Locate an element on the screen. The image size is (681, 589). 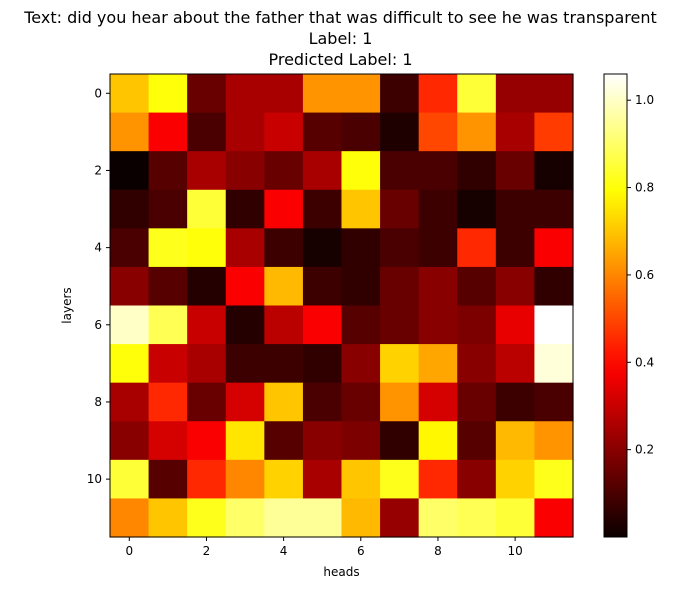
heatmap-cell-r4-c11 is located at coordinates (554, 248).